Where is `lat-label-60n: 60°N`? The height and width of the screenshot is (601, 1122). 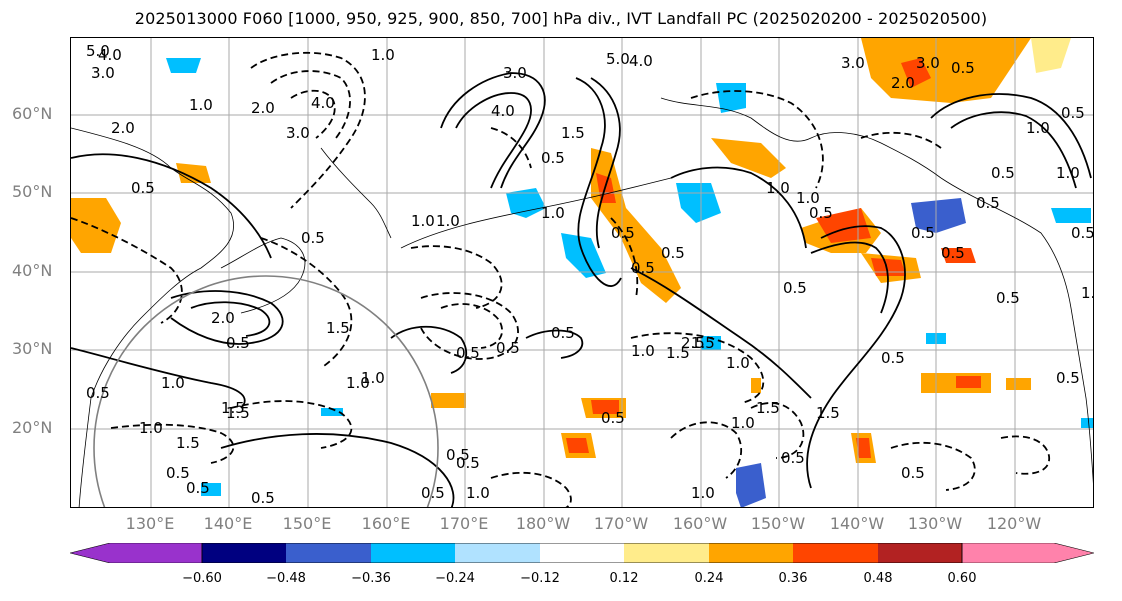 lat-label-60n: 60°N is located at coordinates (32, 113).